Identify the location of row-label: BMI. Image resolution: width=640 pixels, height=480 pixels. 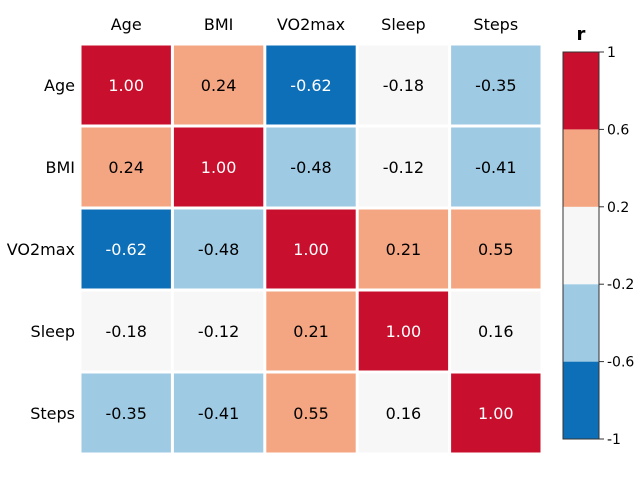
(61, 167).